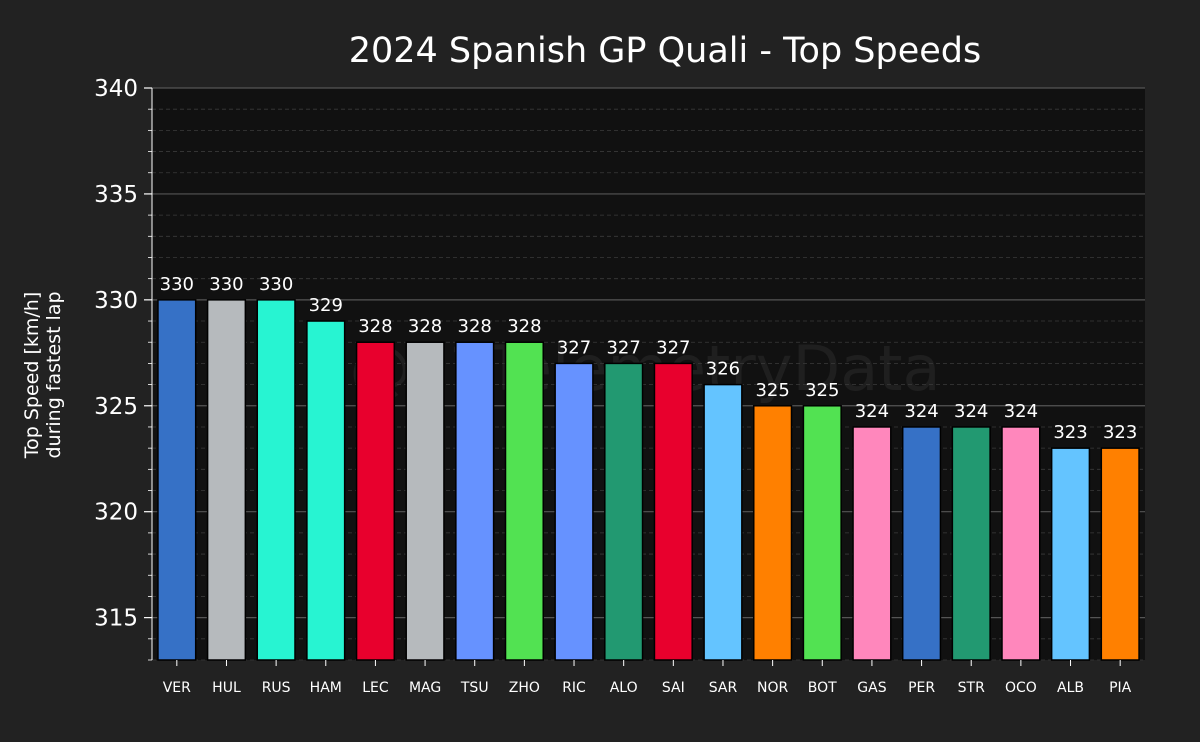  Describe the element at coordinates (624, 511) in the screenshot. I see `bar-alo` at that location.